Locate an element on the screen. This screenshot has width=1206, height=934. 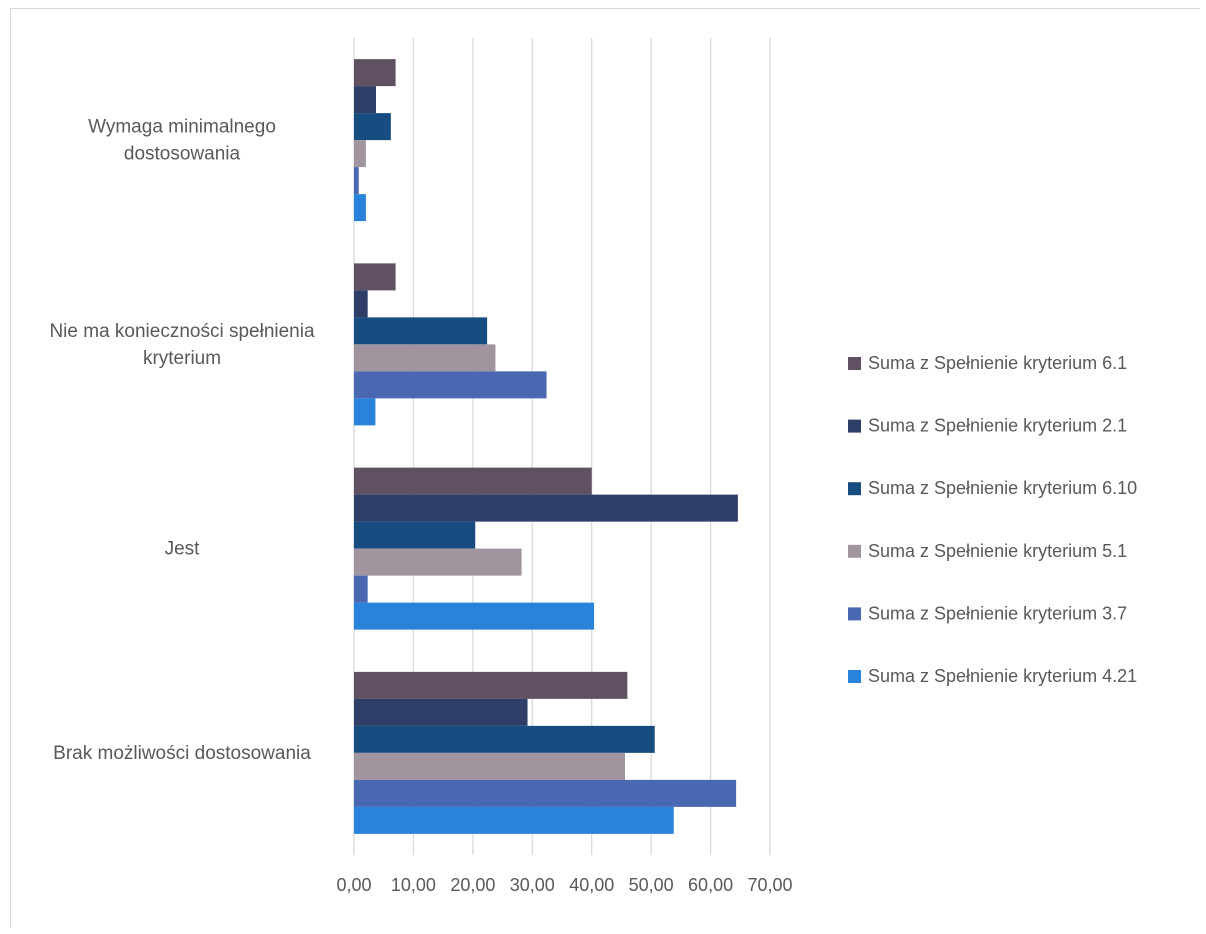
tick-label-1: 10,00 is located at coordinates (413, 885).